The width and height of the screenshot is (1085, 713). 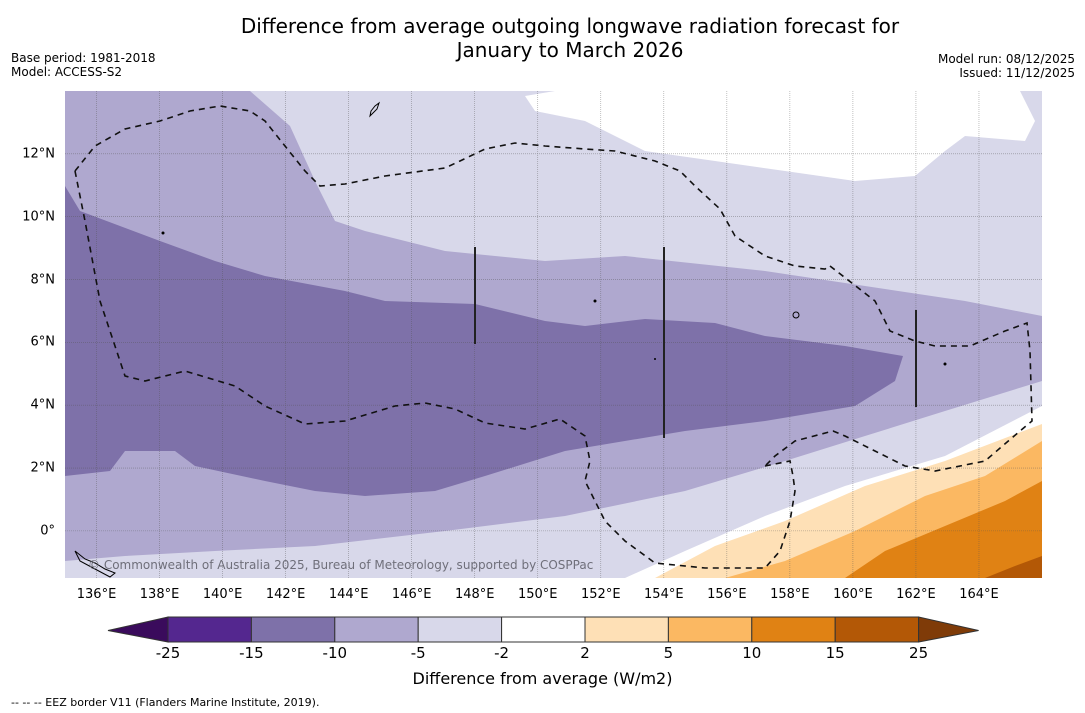 What do you see at coordinates (96, 594) in the screenshot?
I see `x-tick-label: 136°E` at bounding box center [96, 594].